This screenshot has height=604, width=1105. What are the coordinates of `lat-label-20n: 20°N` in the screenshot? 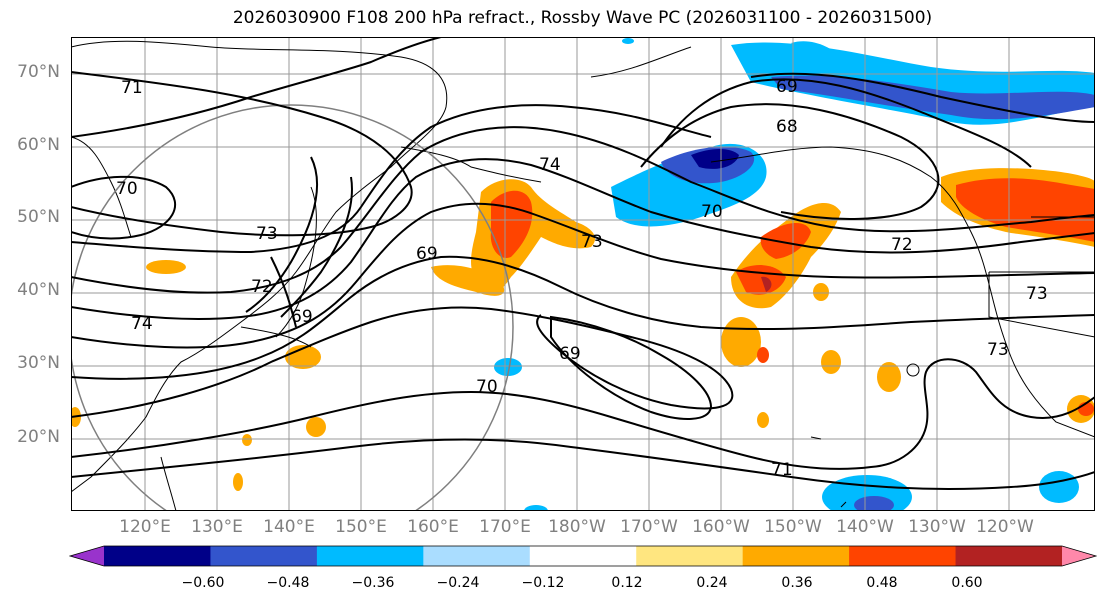 It's located at (30, 437).